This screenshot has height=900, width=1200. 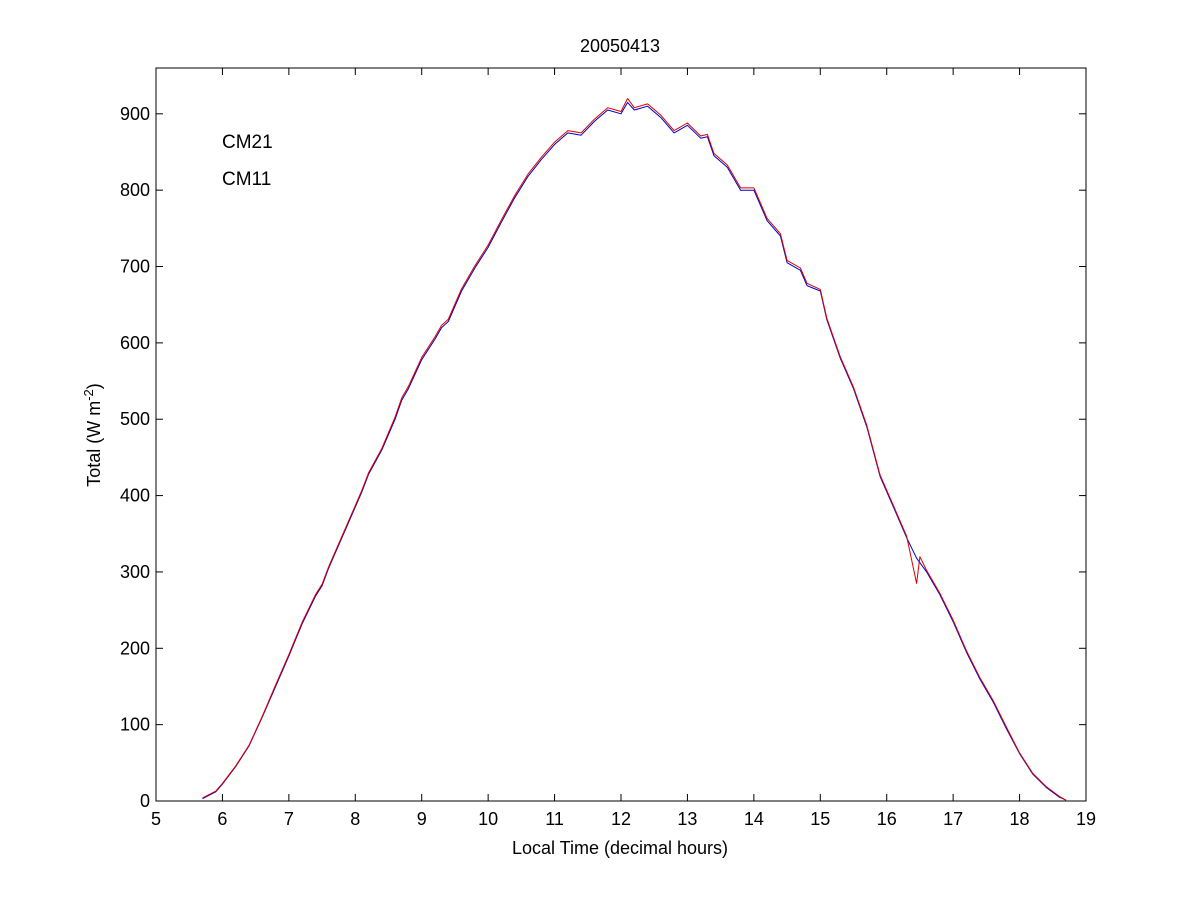 What do you see at coordinates (687, 819) in the screenshot?
I see `x-tick-label: 13` at bounding box center [687, 819].